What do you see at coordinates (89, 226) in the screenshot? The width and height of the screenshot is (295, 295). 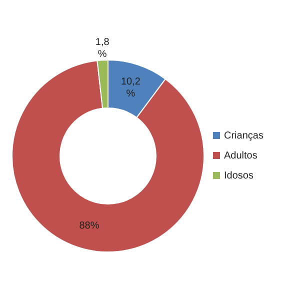 I see `data-label: 88%` at bounding box center [89, 226].